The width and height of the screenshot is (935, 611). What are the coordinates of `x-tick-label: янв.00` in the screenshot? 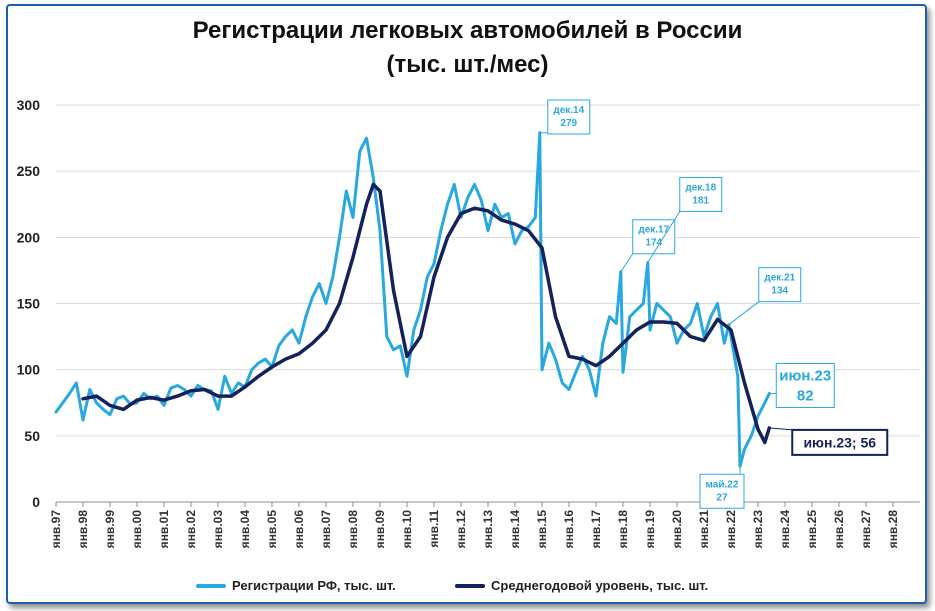 It's located at (137, 529).